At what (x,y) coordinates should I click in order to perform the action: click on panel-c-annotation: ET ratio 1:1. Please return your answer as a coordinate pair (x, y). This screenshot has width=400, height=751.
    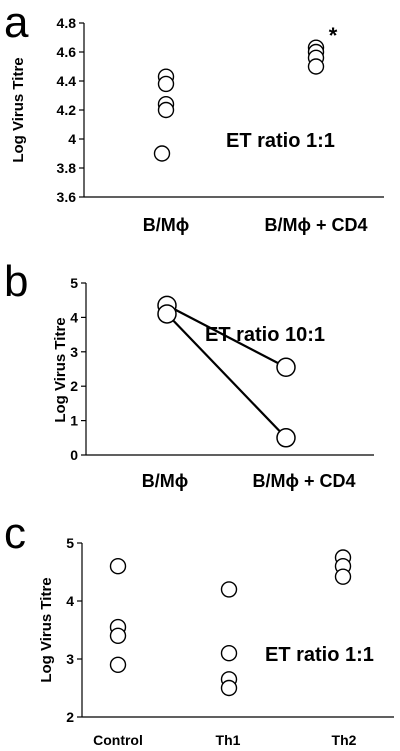
    Looking at the image, I should click on (319, 655).